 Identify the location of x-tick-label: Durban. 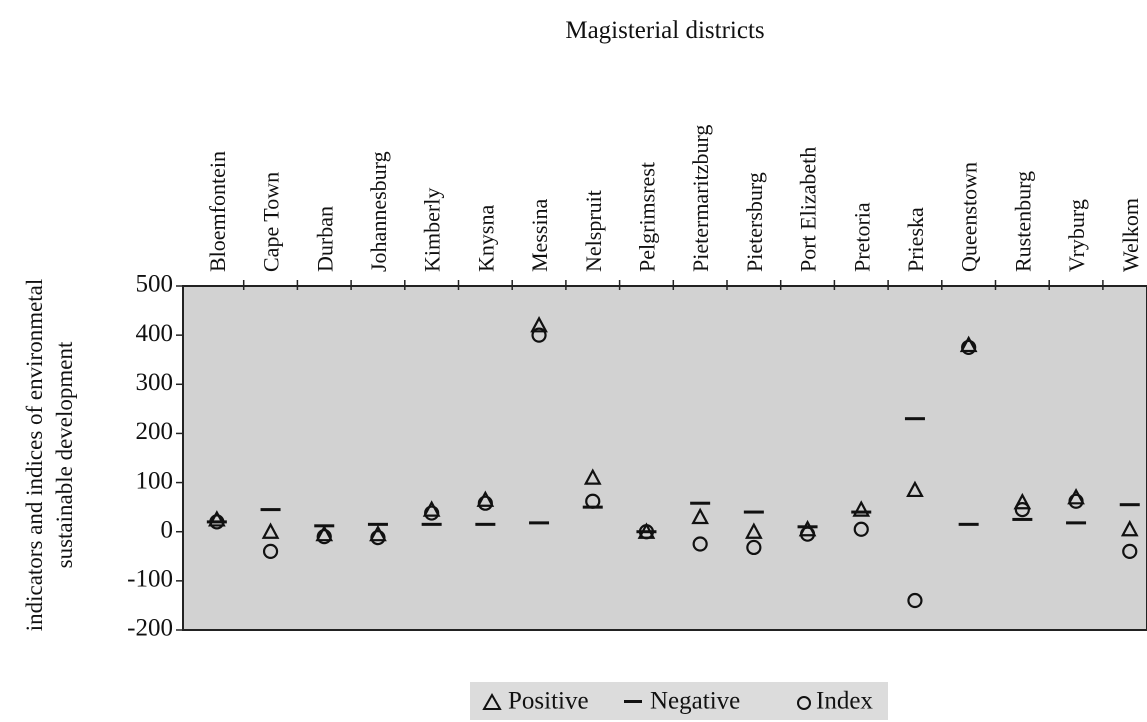
(324, 239).